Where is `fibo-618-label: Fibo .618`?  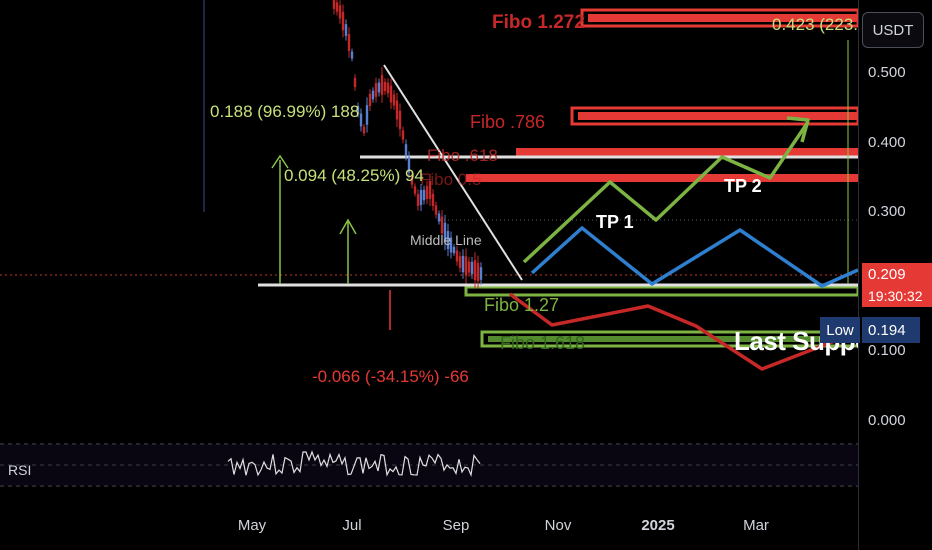 fibo-618-label: Fibo .618 is located at coordinates (462, 155).